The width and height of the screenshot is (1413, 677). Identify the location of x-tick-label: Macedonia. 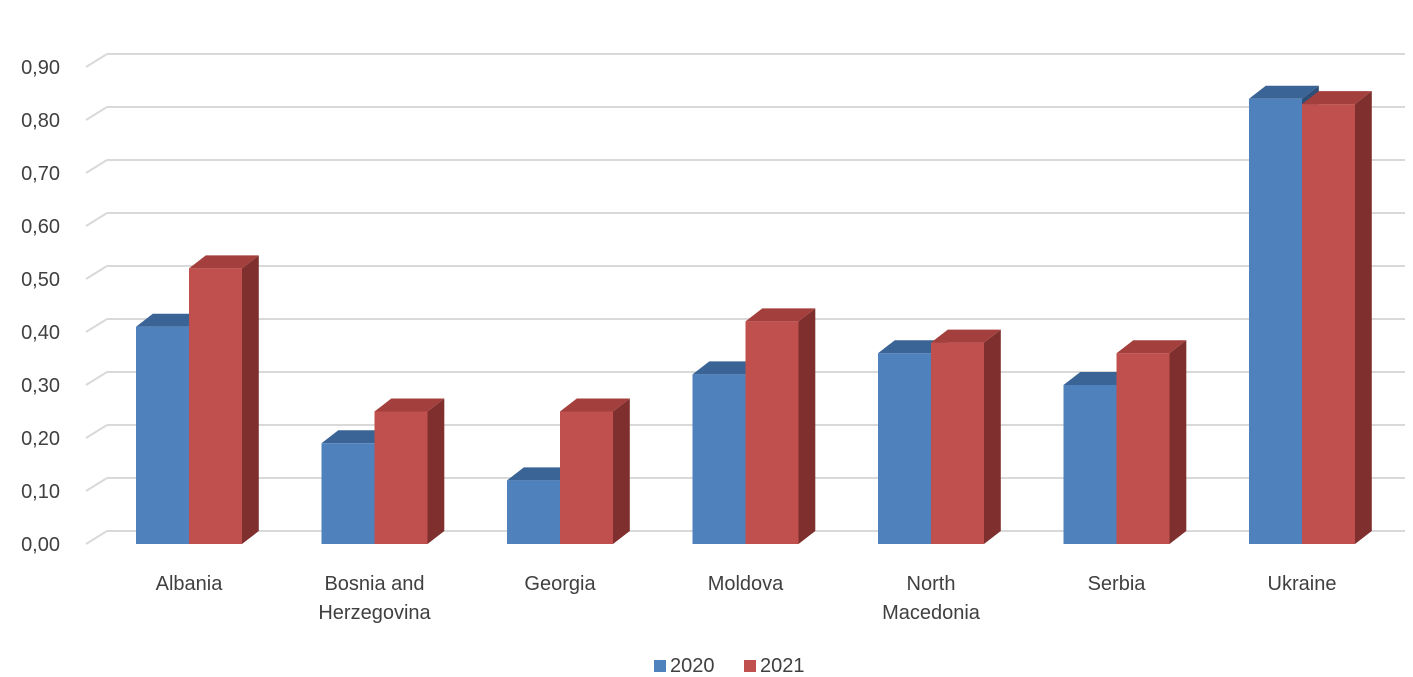
(931, 613).